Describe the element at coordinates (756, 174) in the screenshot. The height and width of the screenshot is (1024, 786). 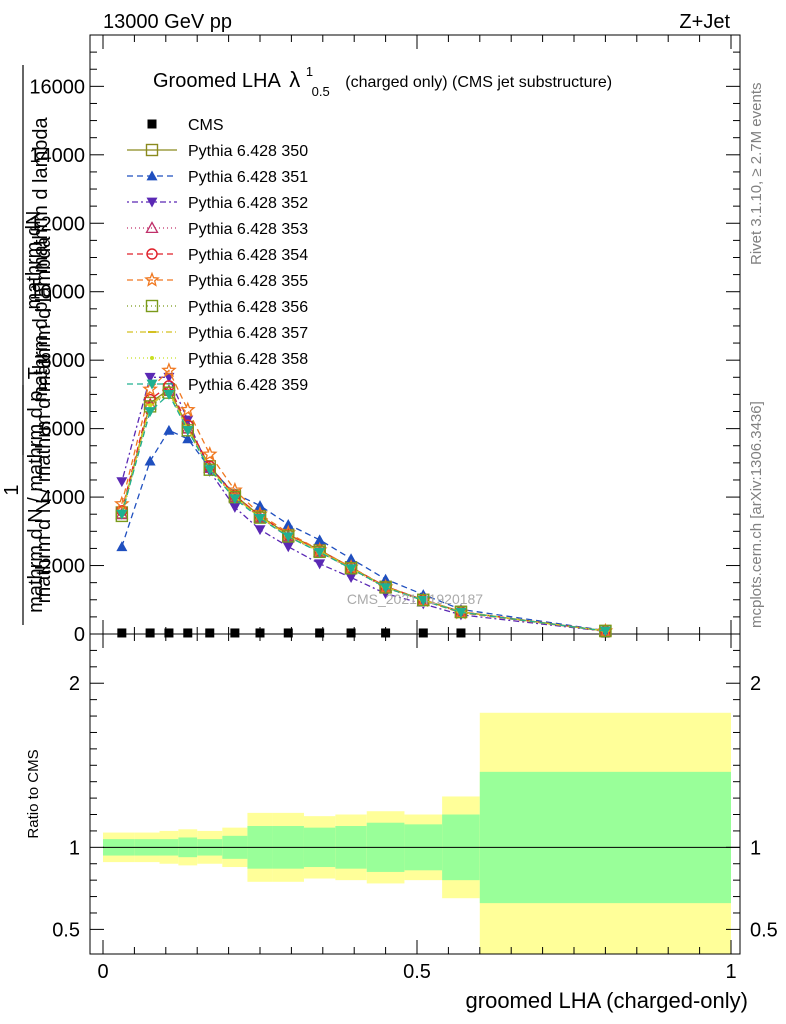
I see `rivet-version-label: Rivet 3.1.10, ≥ 2.7M events` at that location.